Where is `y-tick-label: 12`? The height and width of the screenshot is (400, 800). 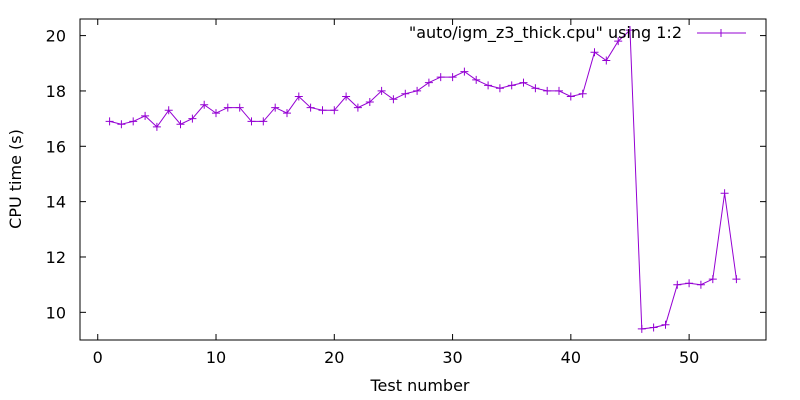
y-tick-label: 12 is located at coordinates (56, 257).